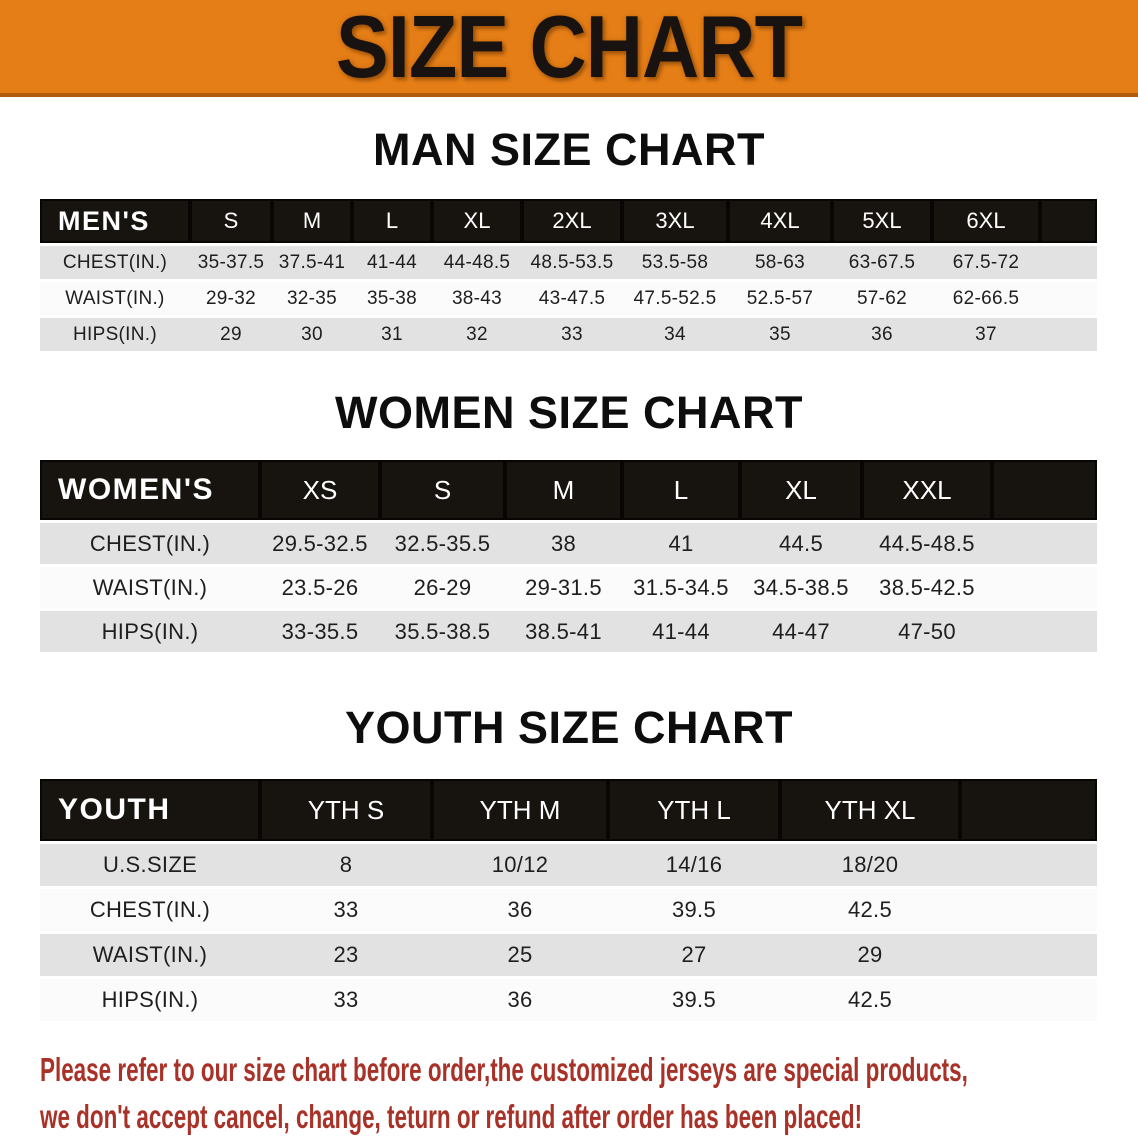  I want to click on size-value-cell: 32, so click(477, 334).